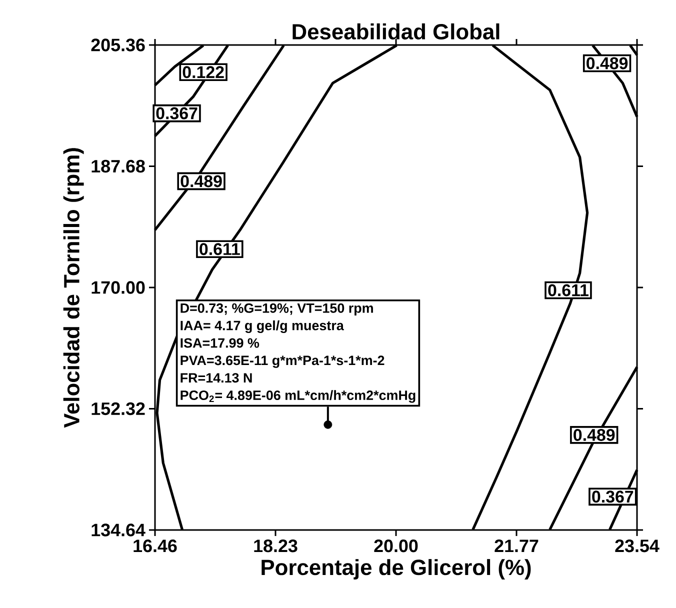  What do you see at coordinates (118, 409) in the screenshot?
I see `y-tick-label: 152.32` at bounding box center [118, 409].